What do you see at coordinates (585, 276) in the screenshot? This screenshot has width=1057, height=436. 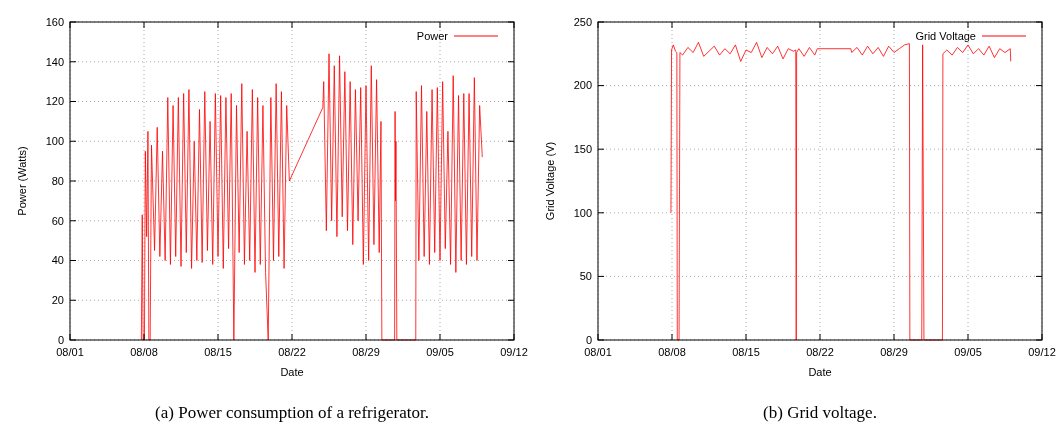 I see `y-tick-label: 50` at bounding box center [585, 276].